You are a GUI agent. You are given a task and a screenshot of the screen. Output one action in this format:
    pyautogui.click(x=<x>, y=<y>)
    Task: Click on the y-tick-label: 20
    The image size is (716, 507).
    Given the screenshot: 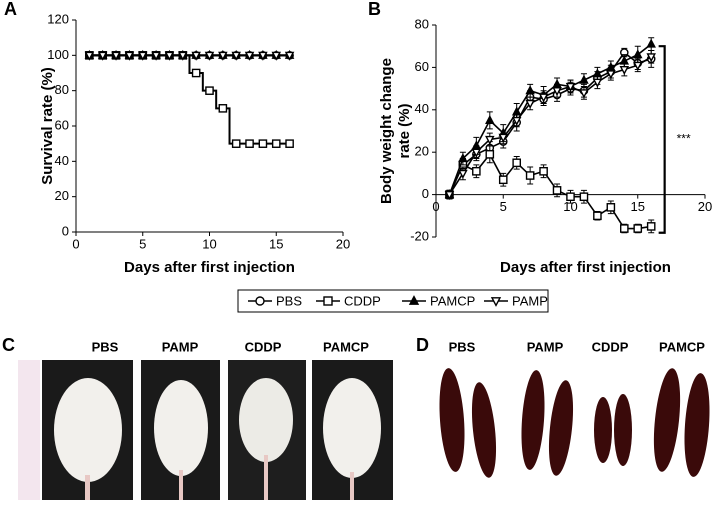 What is the action you would take?
    pyautogui.click(x=62, y=195)
    